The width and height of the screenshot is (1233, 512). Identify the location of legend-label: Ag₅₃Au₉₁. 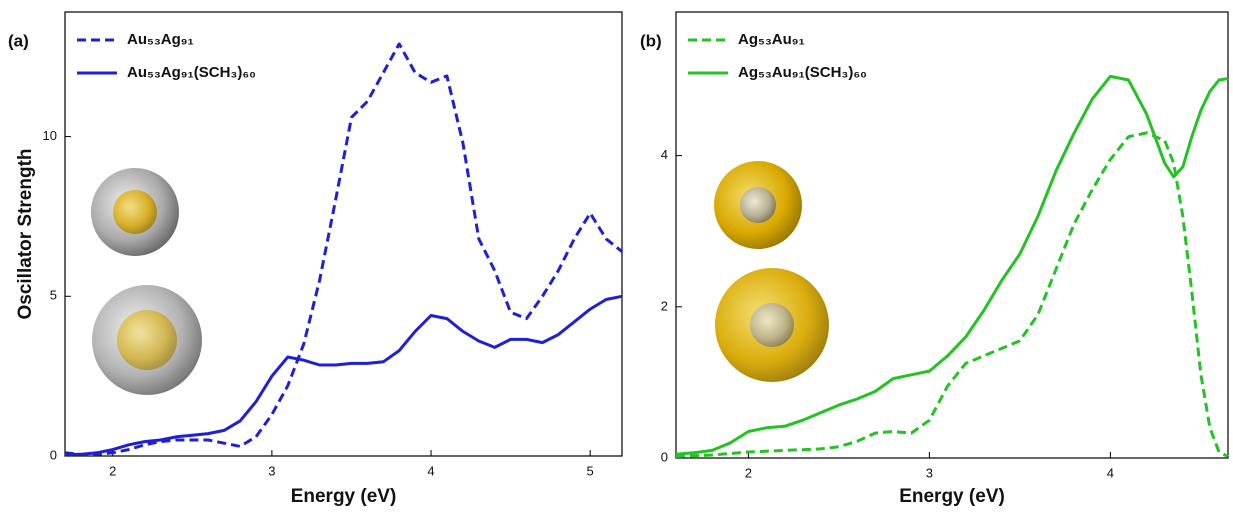
(771, 39).